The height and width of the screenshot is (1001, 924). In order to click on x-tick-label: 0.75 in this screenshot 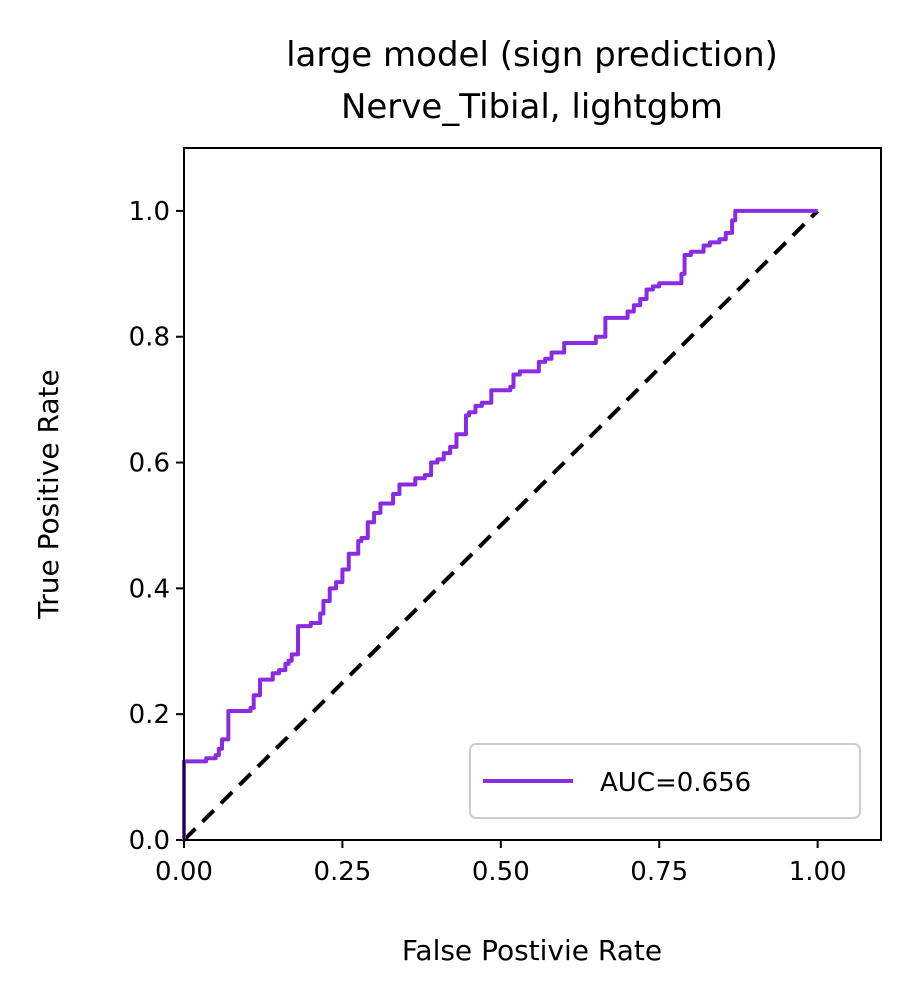, I will do `click(659, 872)`.